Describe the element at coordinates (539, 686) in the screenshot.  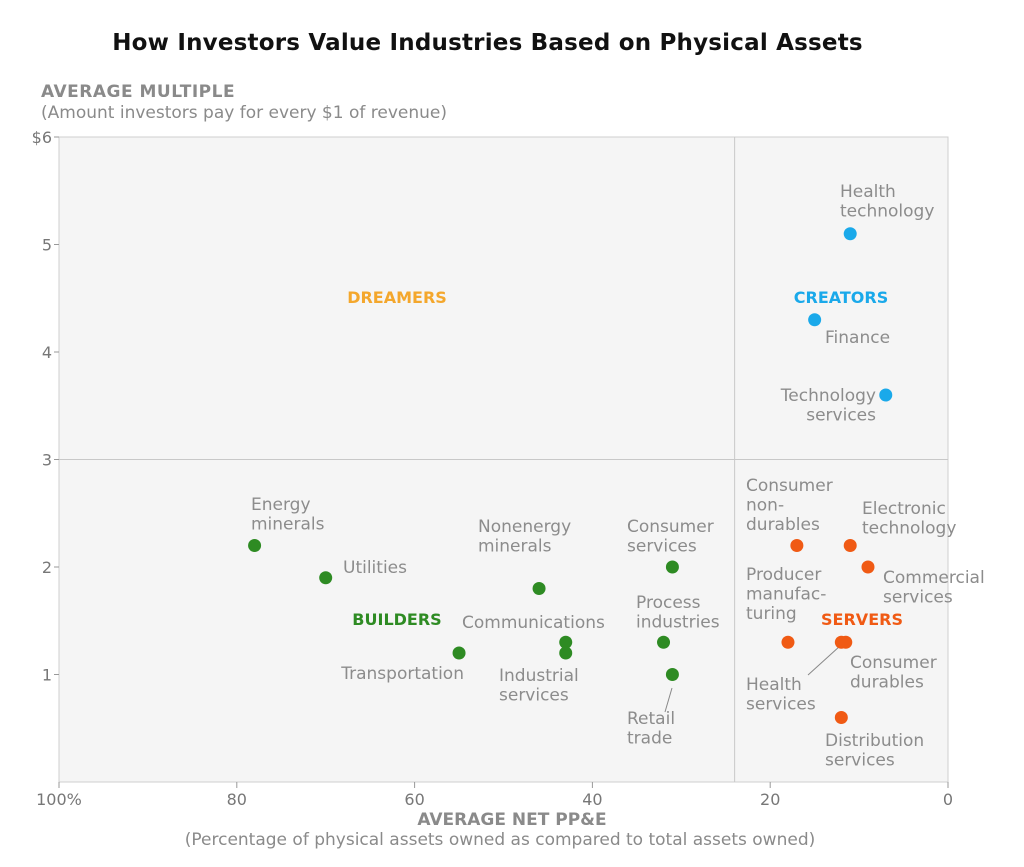
I see `point-label-industrial-services: Industrial services` at that location.